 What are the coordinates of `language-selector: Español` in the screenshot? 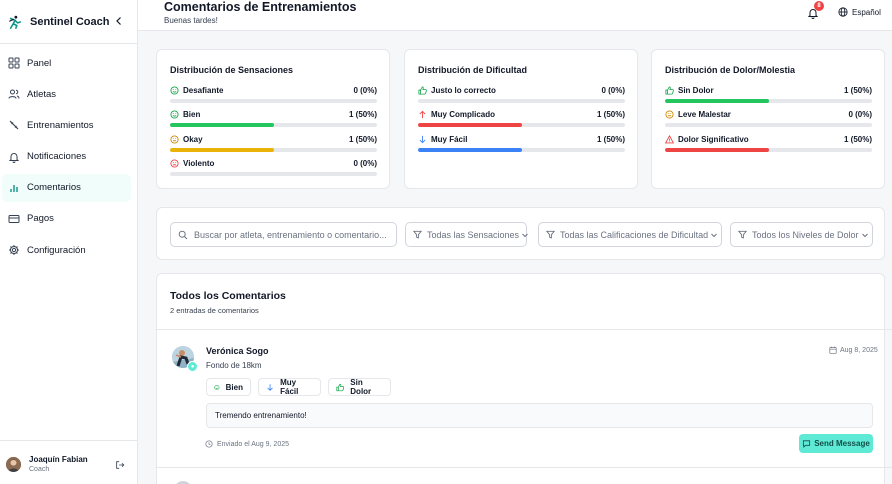 It's located at (859, 12).